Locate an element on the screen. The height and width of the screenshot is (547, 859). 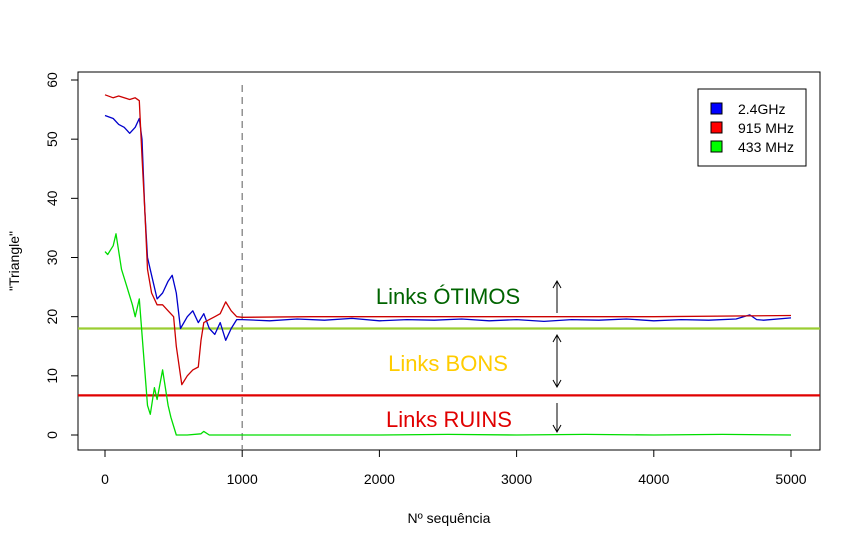
arrow-bons-head-bottom is located at coordinates (557, 384).